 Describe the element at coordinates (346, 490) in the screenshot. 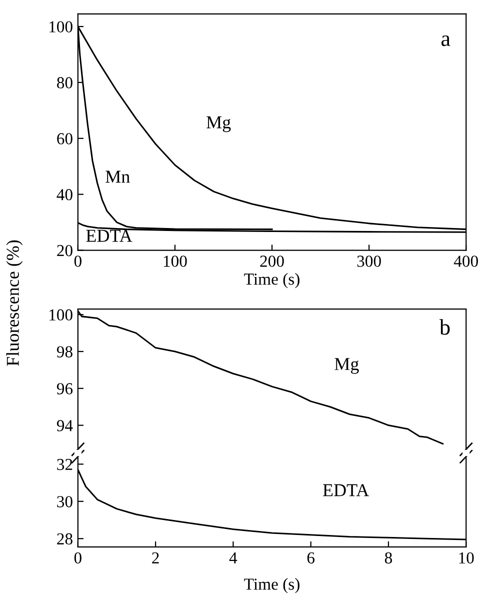

I see `text: EDTA` at that location.